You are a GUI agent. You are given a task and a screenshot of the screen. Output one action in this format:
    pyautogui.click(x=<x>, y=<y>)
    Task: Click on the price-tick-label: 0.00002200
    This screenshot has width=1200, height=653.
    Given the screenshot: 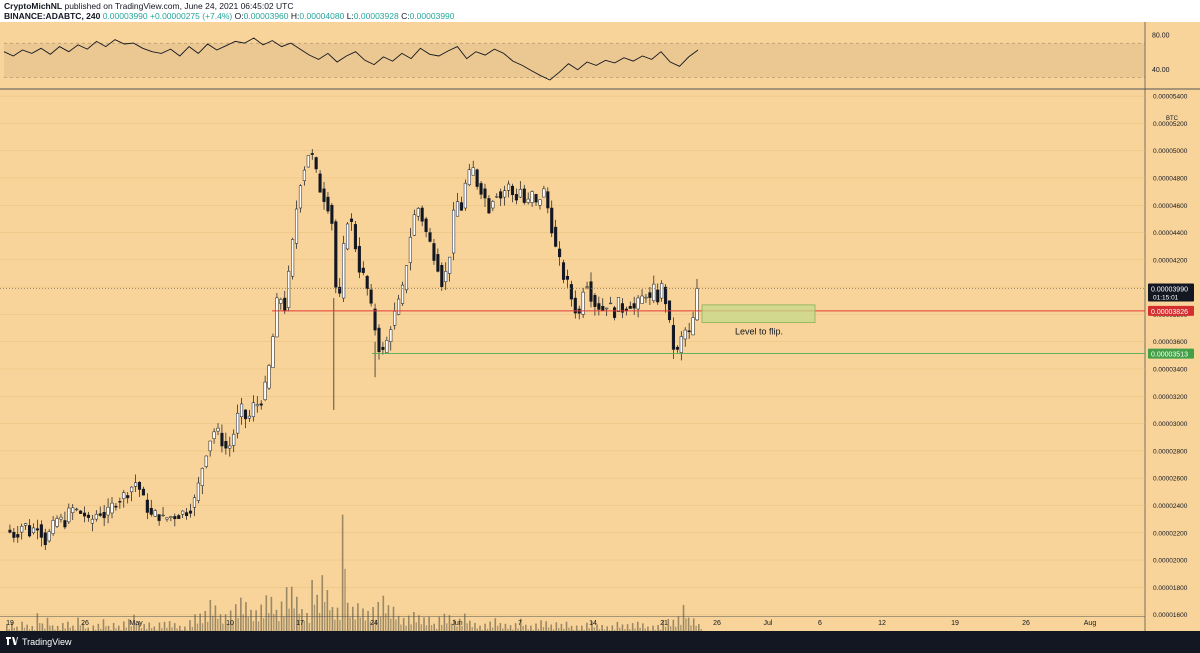 What is the action you would take?
    pyautogui.click(x=1170, y=533)
    